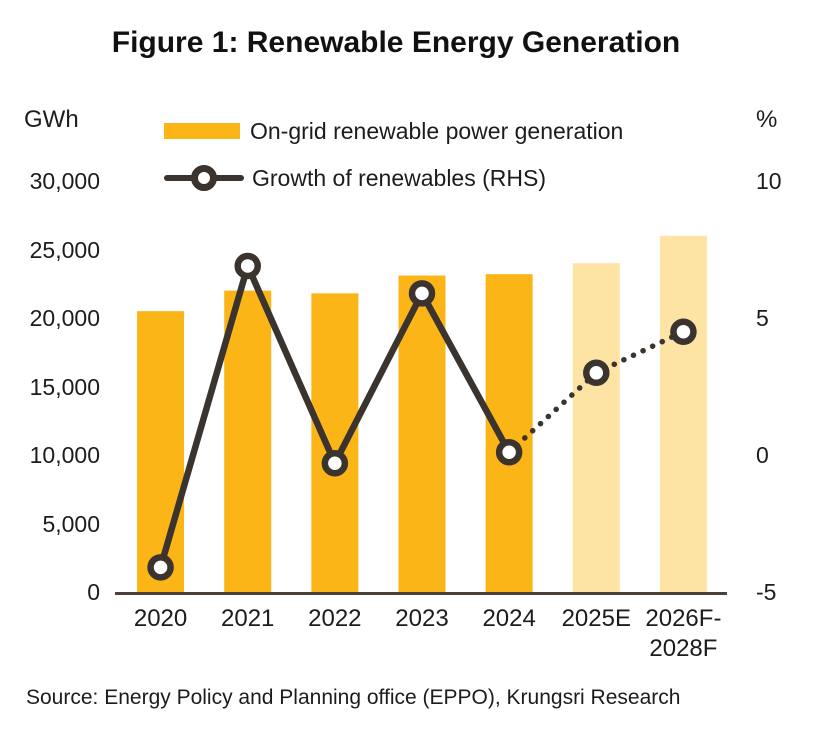 This screenshot has height=755, width=840. What do you see at coordinates (335, 463) in the screenshot?
I see `marker-2022` at bounding box center [335, 463].